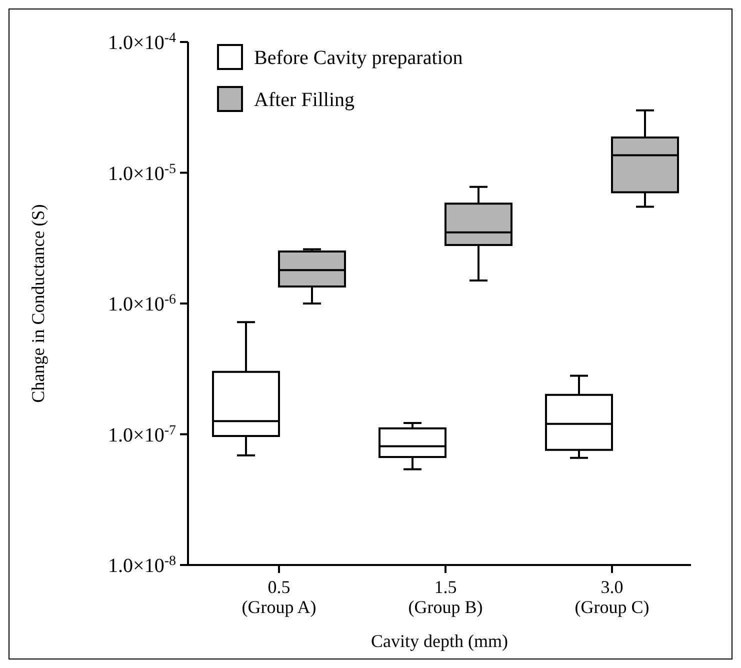  What do you see at coordinates (439, 641) in the screenshot?
I see `x-axis-title: Cavity depth (mm)` at bounding box center [439, 641].